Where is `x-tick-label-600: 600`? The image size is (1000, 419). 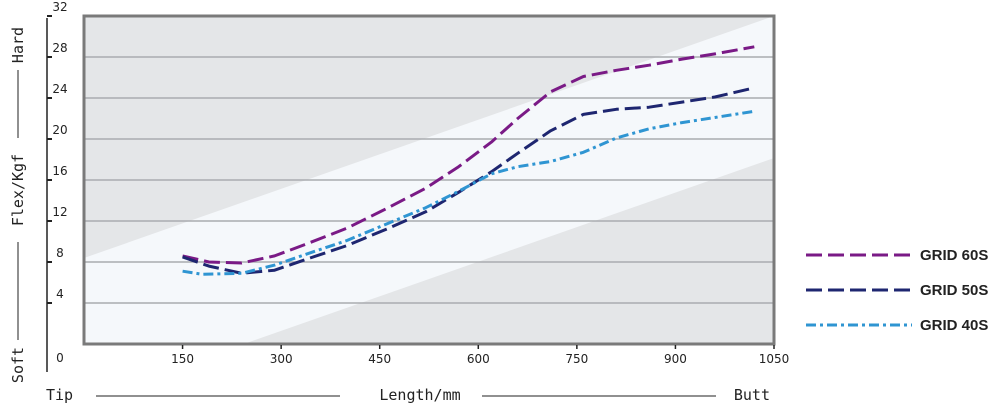
x-tick-label-600: 600 is located at coordinates (478, 359).